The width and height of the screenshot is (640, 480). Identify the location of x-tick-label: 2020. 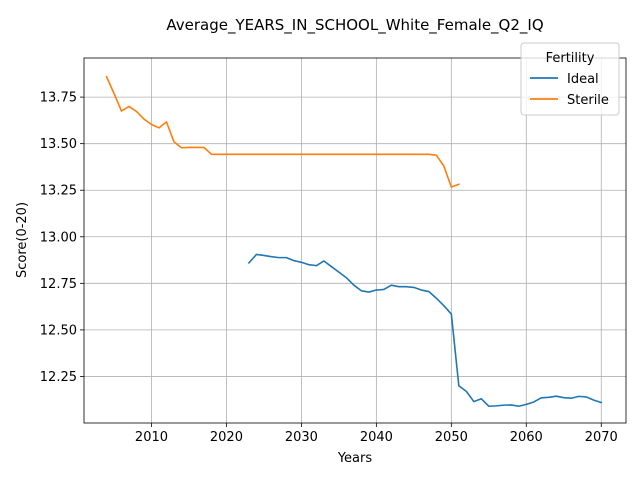
(226, 437).